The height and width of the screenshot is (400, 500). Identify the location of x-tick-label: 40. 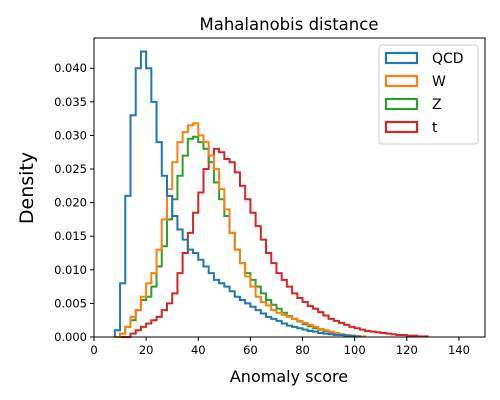
(198, 350).